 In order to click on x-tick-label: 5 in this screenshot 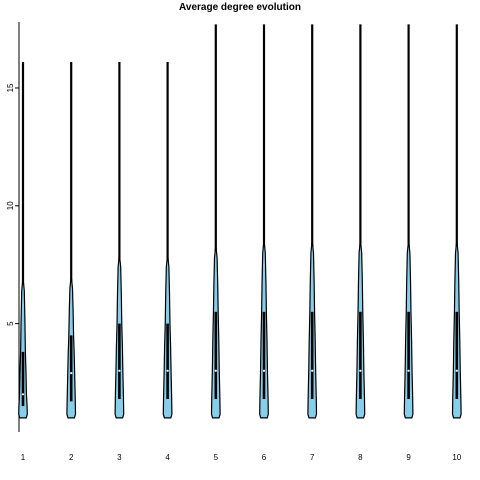, I will do `click(216, 457)`.